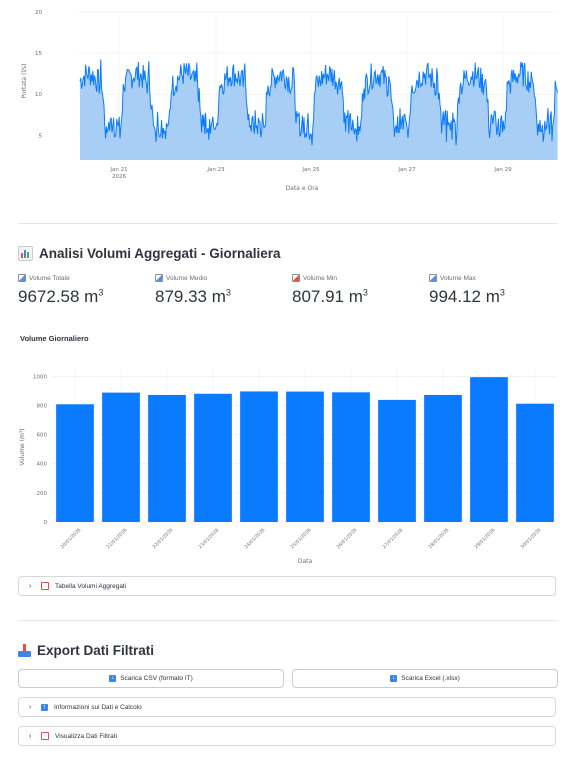  What do you see at coordinates (75, 463) in the screenshot?
I see `bar-20/01/2026` at bounding box center [75, 463].